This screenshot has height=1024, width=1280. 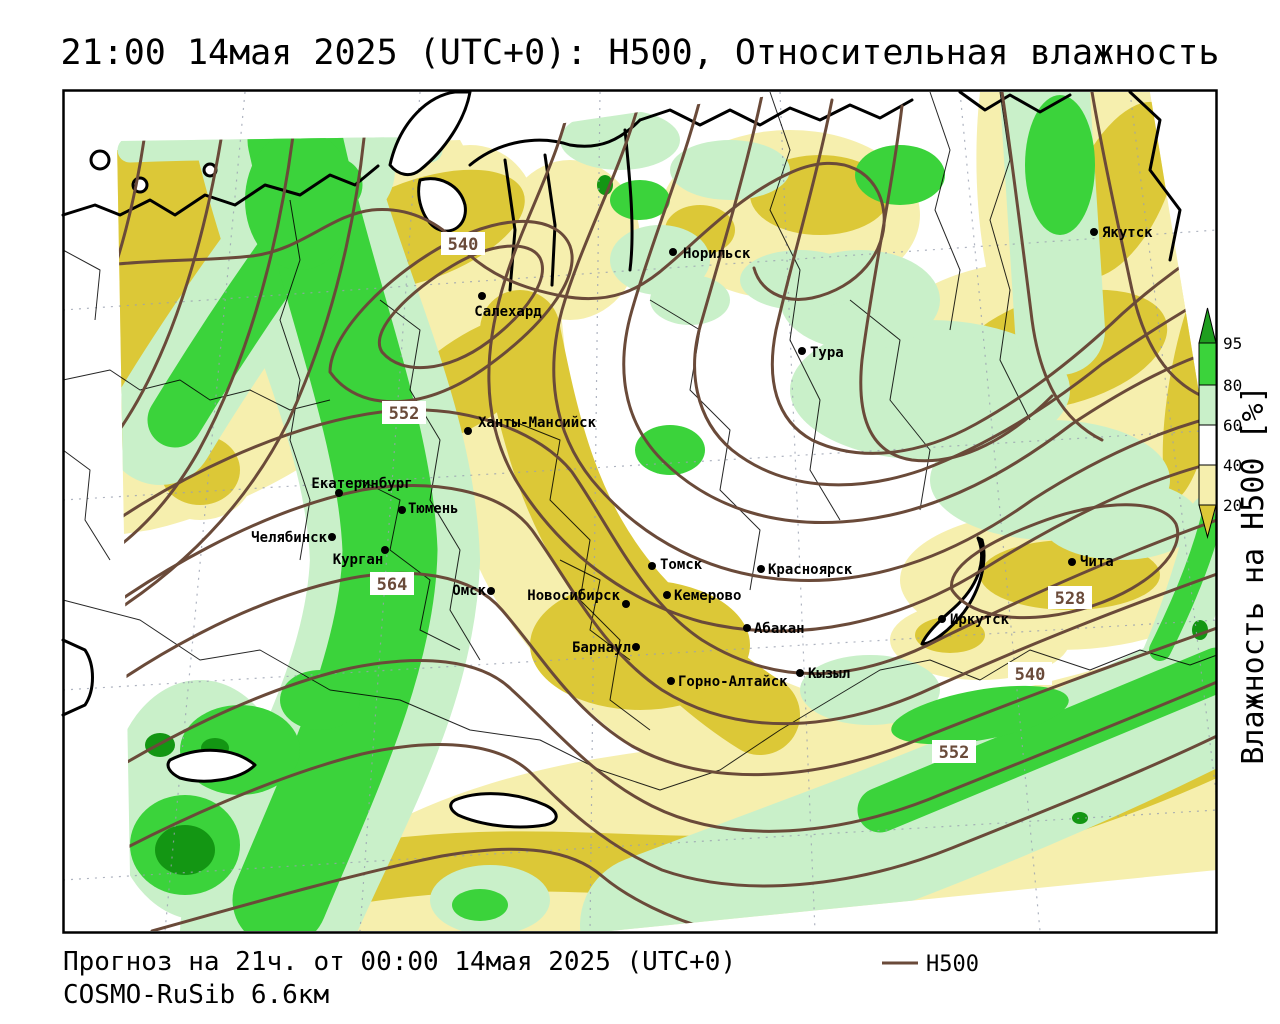 I want to click on svg-text: Ханты-Мансийск, so click(x=537, y=423).